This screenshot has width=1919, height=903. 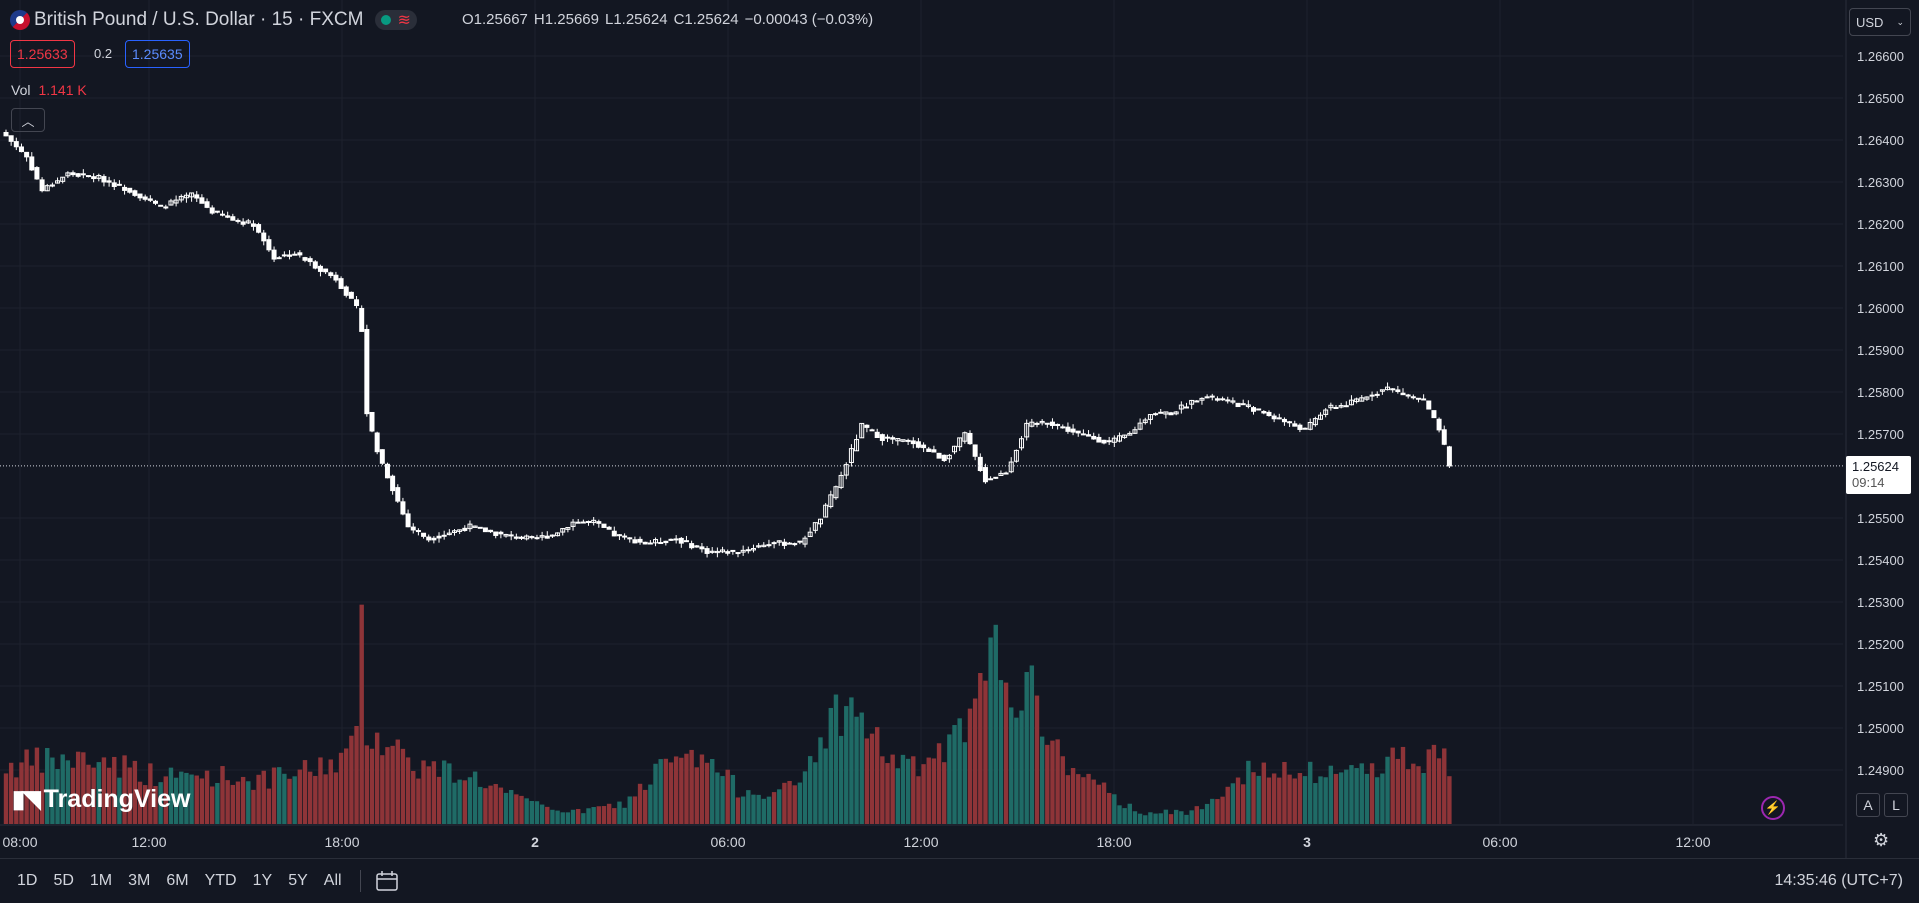 What do you see at coordinates (298, 880) in the screenshot?
I see `range-5y: 5Y` at bounding box center [298, 880].